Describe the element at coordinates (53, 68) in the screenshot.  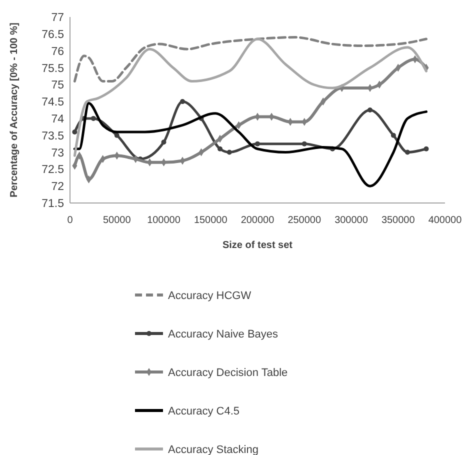
I see `y-tick-label: 75.5` at that location.